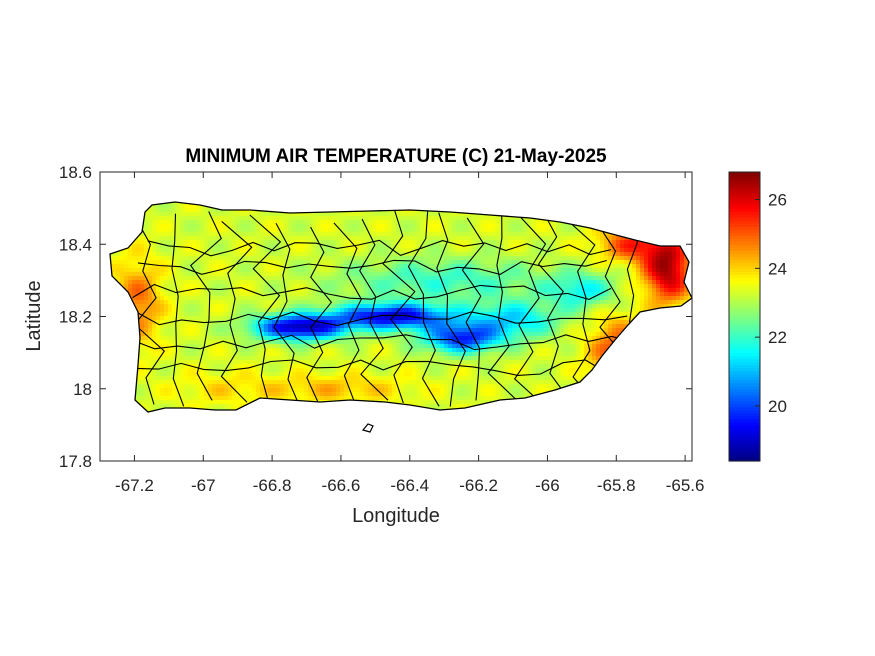 The height and width of the screenshot is (656, 875). I want to click on heatmap-cell-1900, so click(602, 246).